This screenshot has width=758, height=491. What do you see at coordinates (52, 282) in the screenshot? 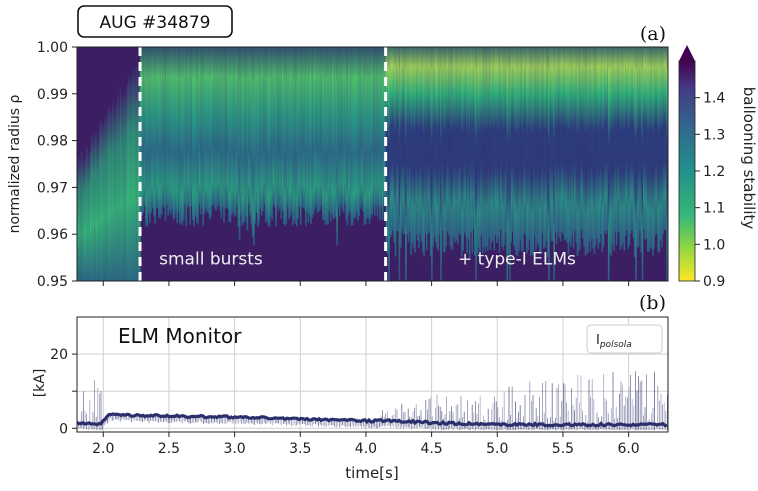
I see `y-tick-label: 0.95` at bounding box center [52, 282].